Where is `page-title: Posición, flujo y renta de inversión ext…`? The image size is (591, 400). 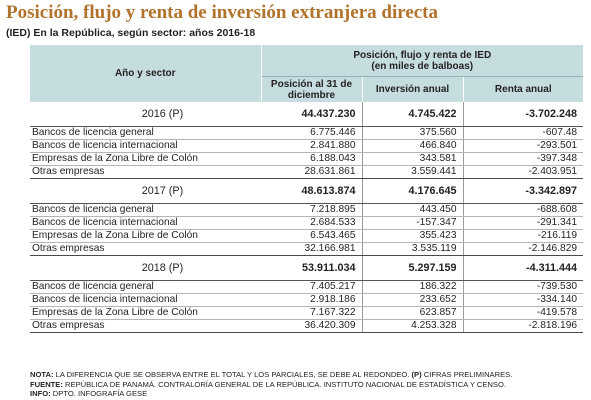 page-title: Posición, flujo y renta de inversión ext… is located at coordinates (222, 12).